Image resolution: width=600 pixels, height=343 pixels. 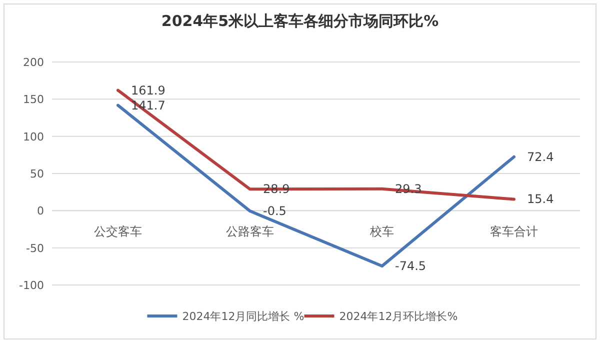 What do you see at coordinates (31, 285) in the screenshot?
I see `y-tick-label: -100` at bounding box center [31, 285].